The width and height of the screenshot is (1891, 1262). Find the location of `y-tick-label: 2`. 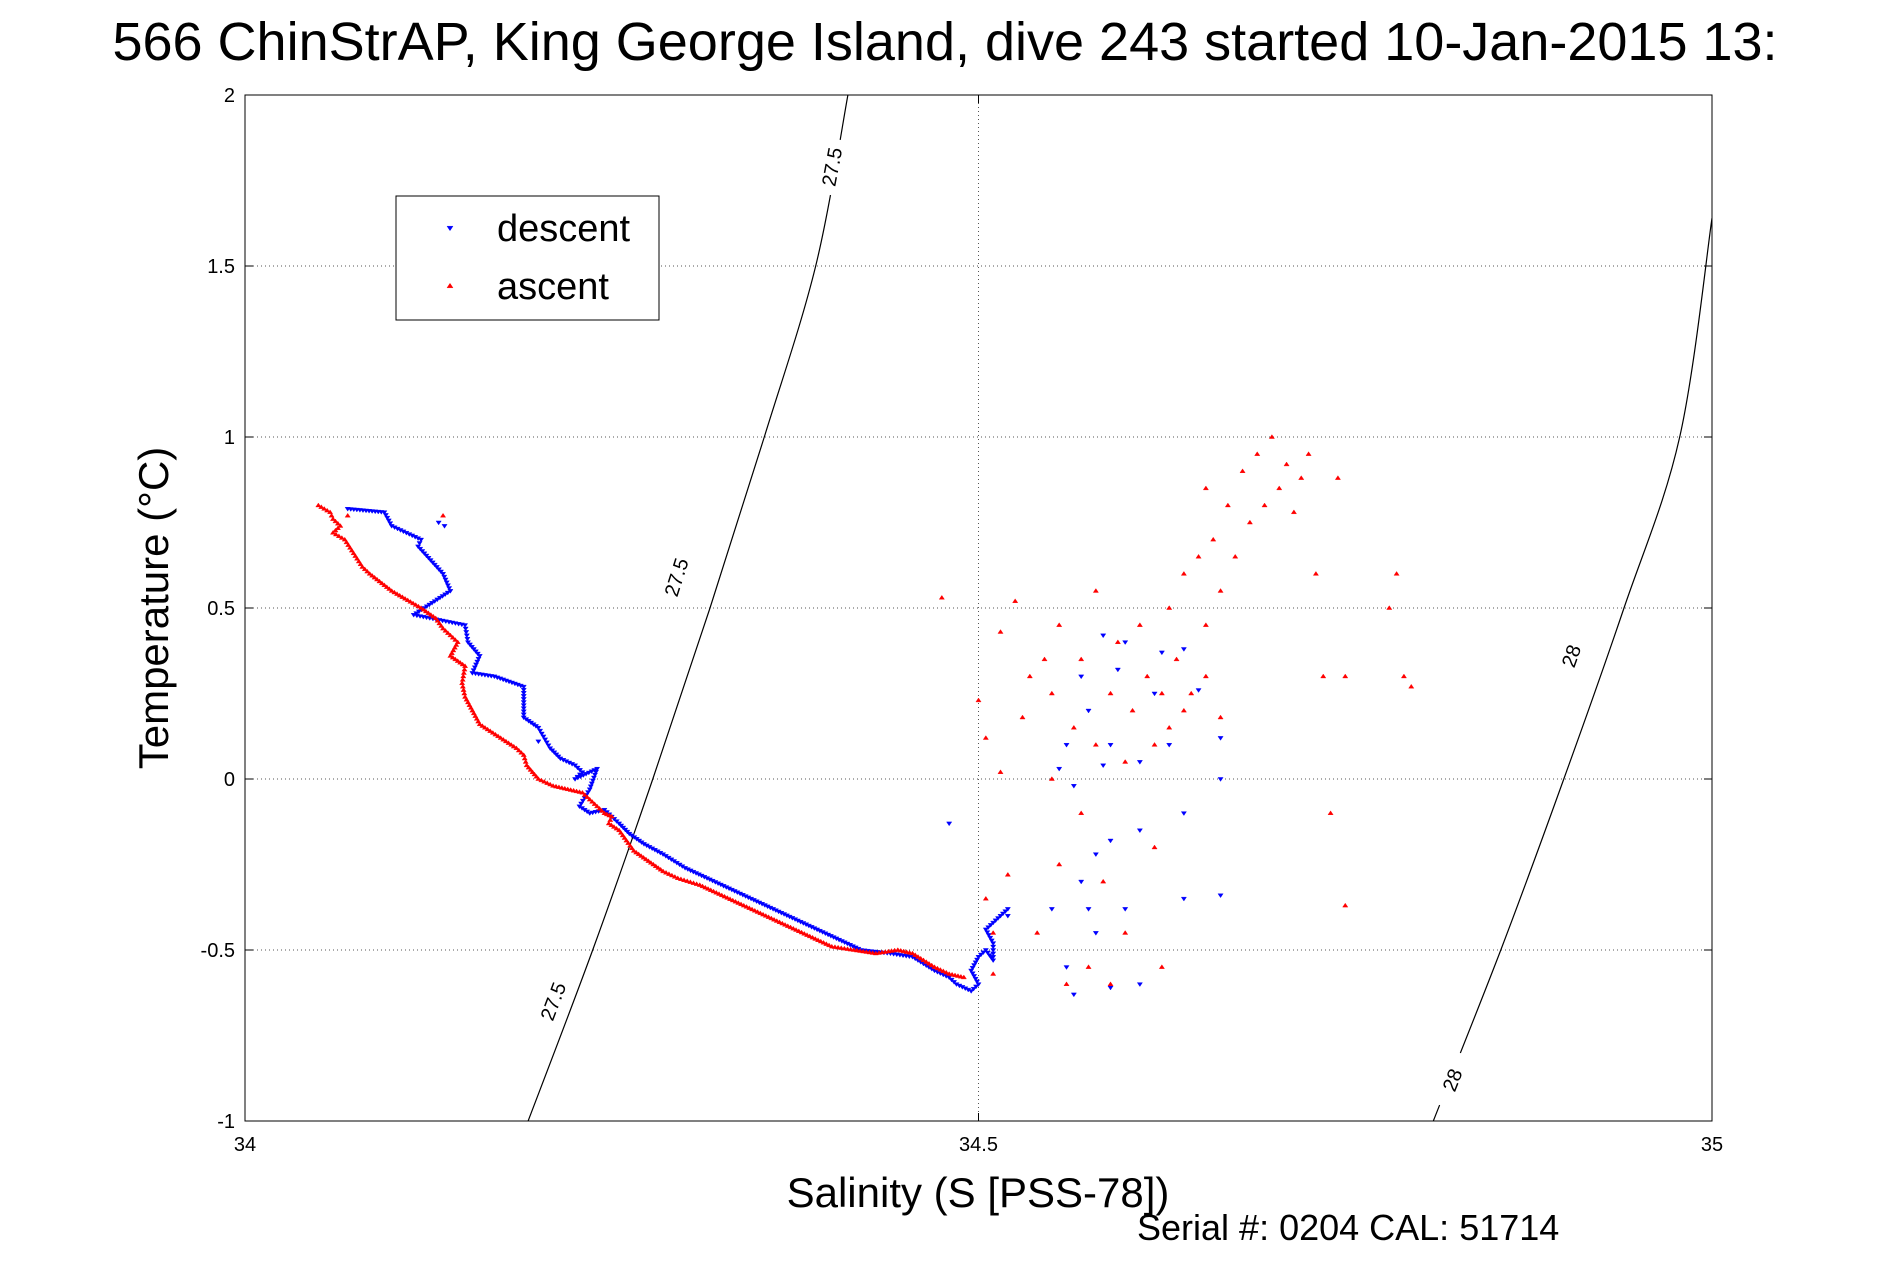

y-tick-label: 2 is located at coordinates (229, 96).